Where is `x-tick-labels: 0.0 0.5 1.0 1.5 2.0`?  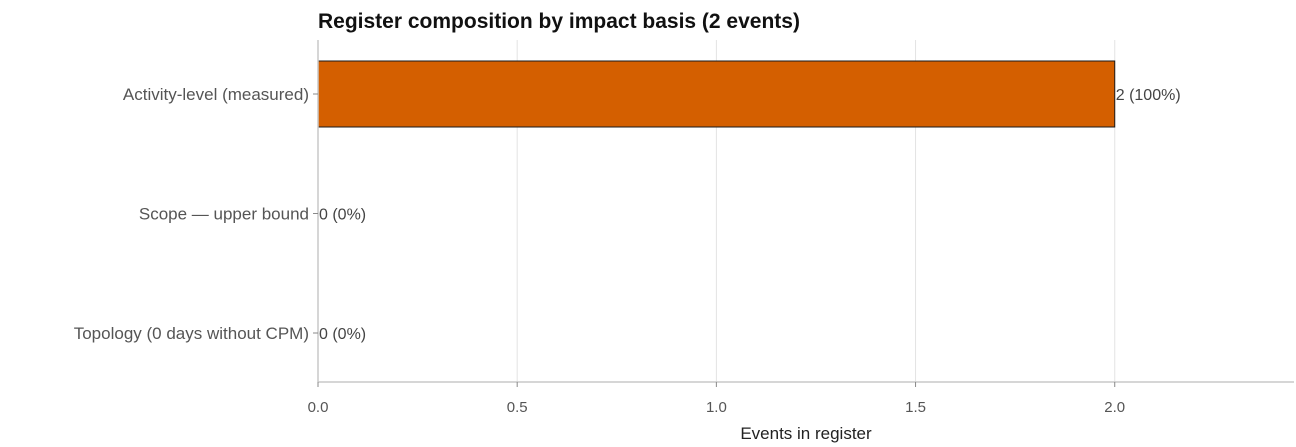
x-tick-labels: 0.0 0.5 1.0 1.5 2.0 is located at coordinates (717, 407).